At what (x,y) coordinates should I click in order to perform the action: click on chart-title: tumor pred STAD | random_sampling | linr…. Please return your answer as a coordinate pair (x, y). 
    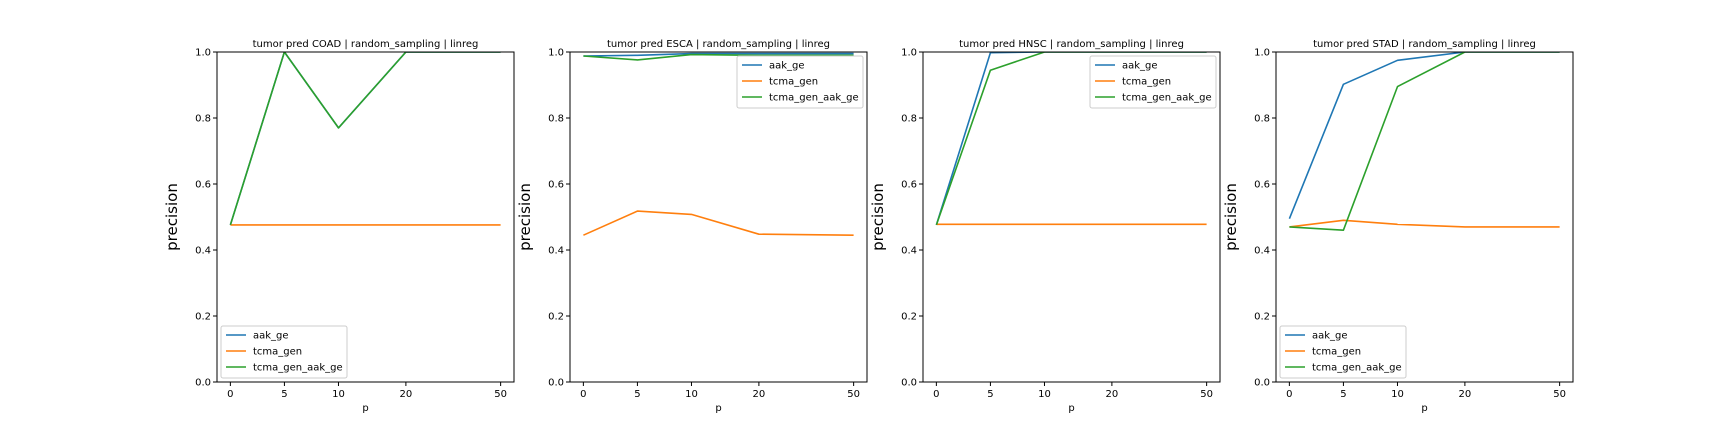
    Looking at the image, I should click on (1424, 44).